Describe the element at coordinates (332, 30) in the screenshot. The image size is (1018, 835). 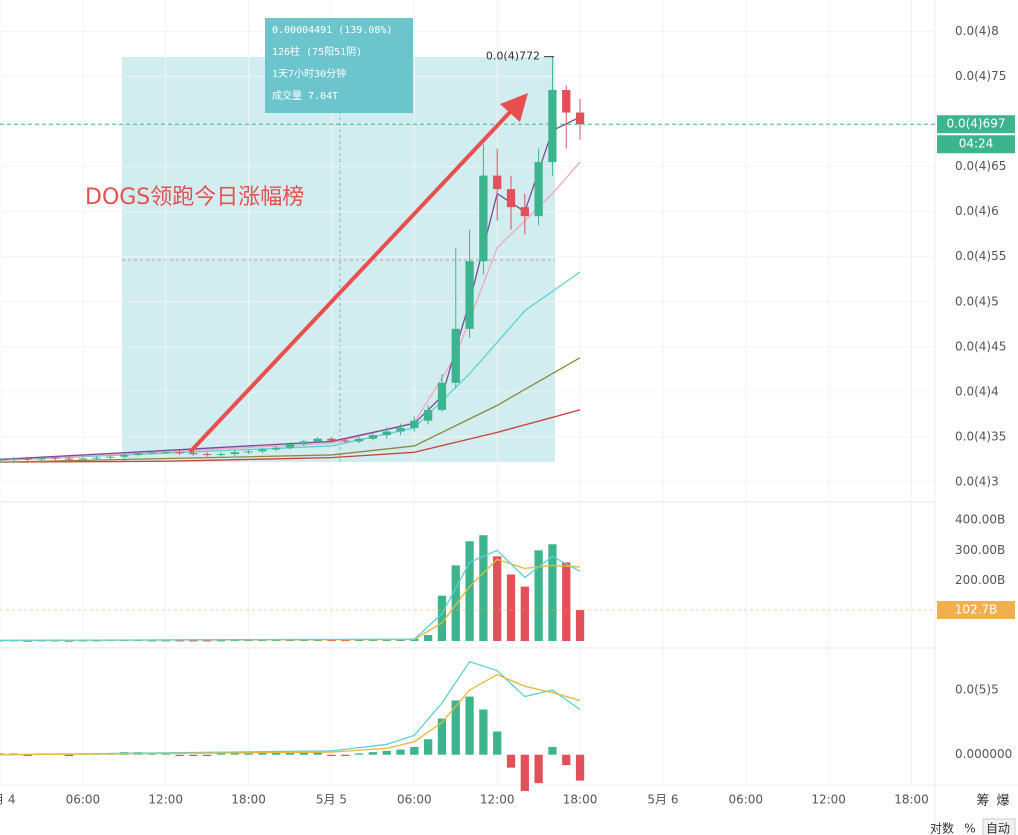
I see `measure-line: 0.00004491 (139.08%)` at that location.